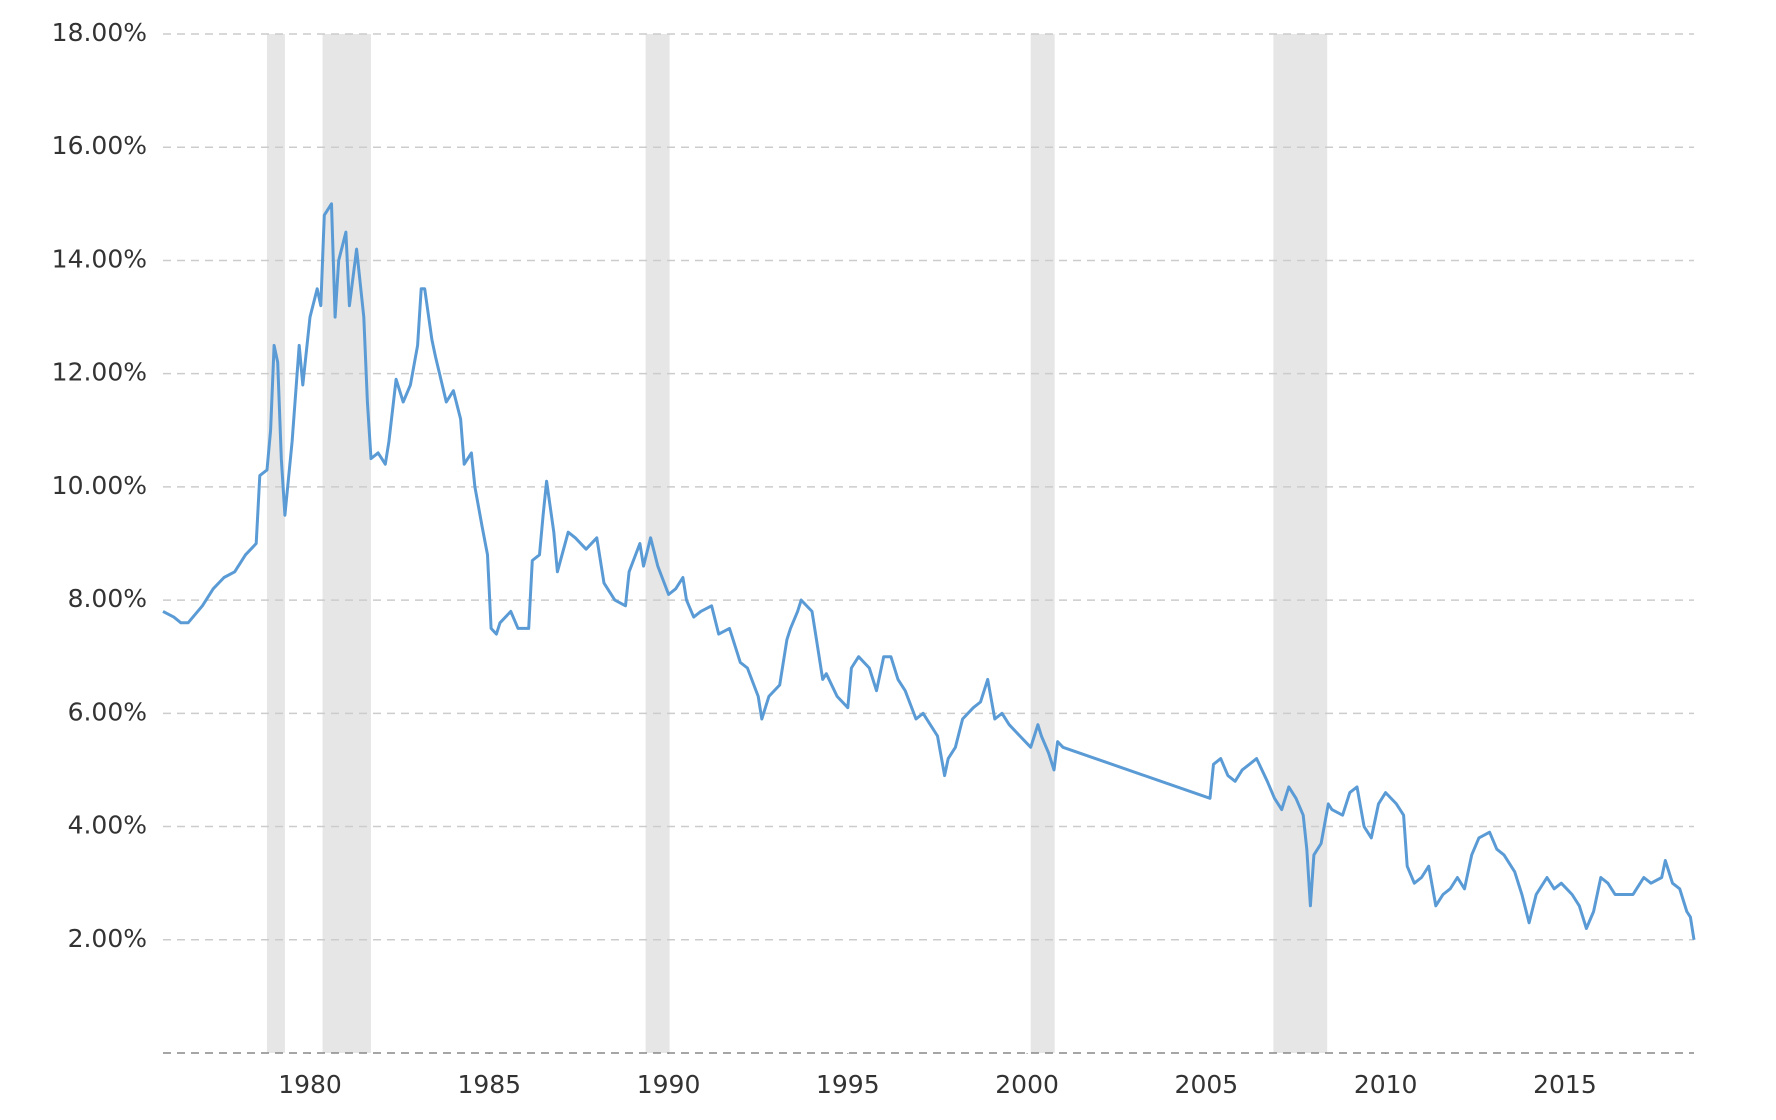 The image size is (1776, 1120). Describe the element at coordinates (1386, 1084) in the screenshot. I see `x-tick-label: 2010` at that location.